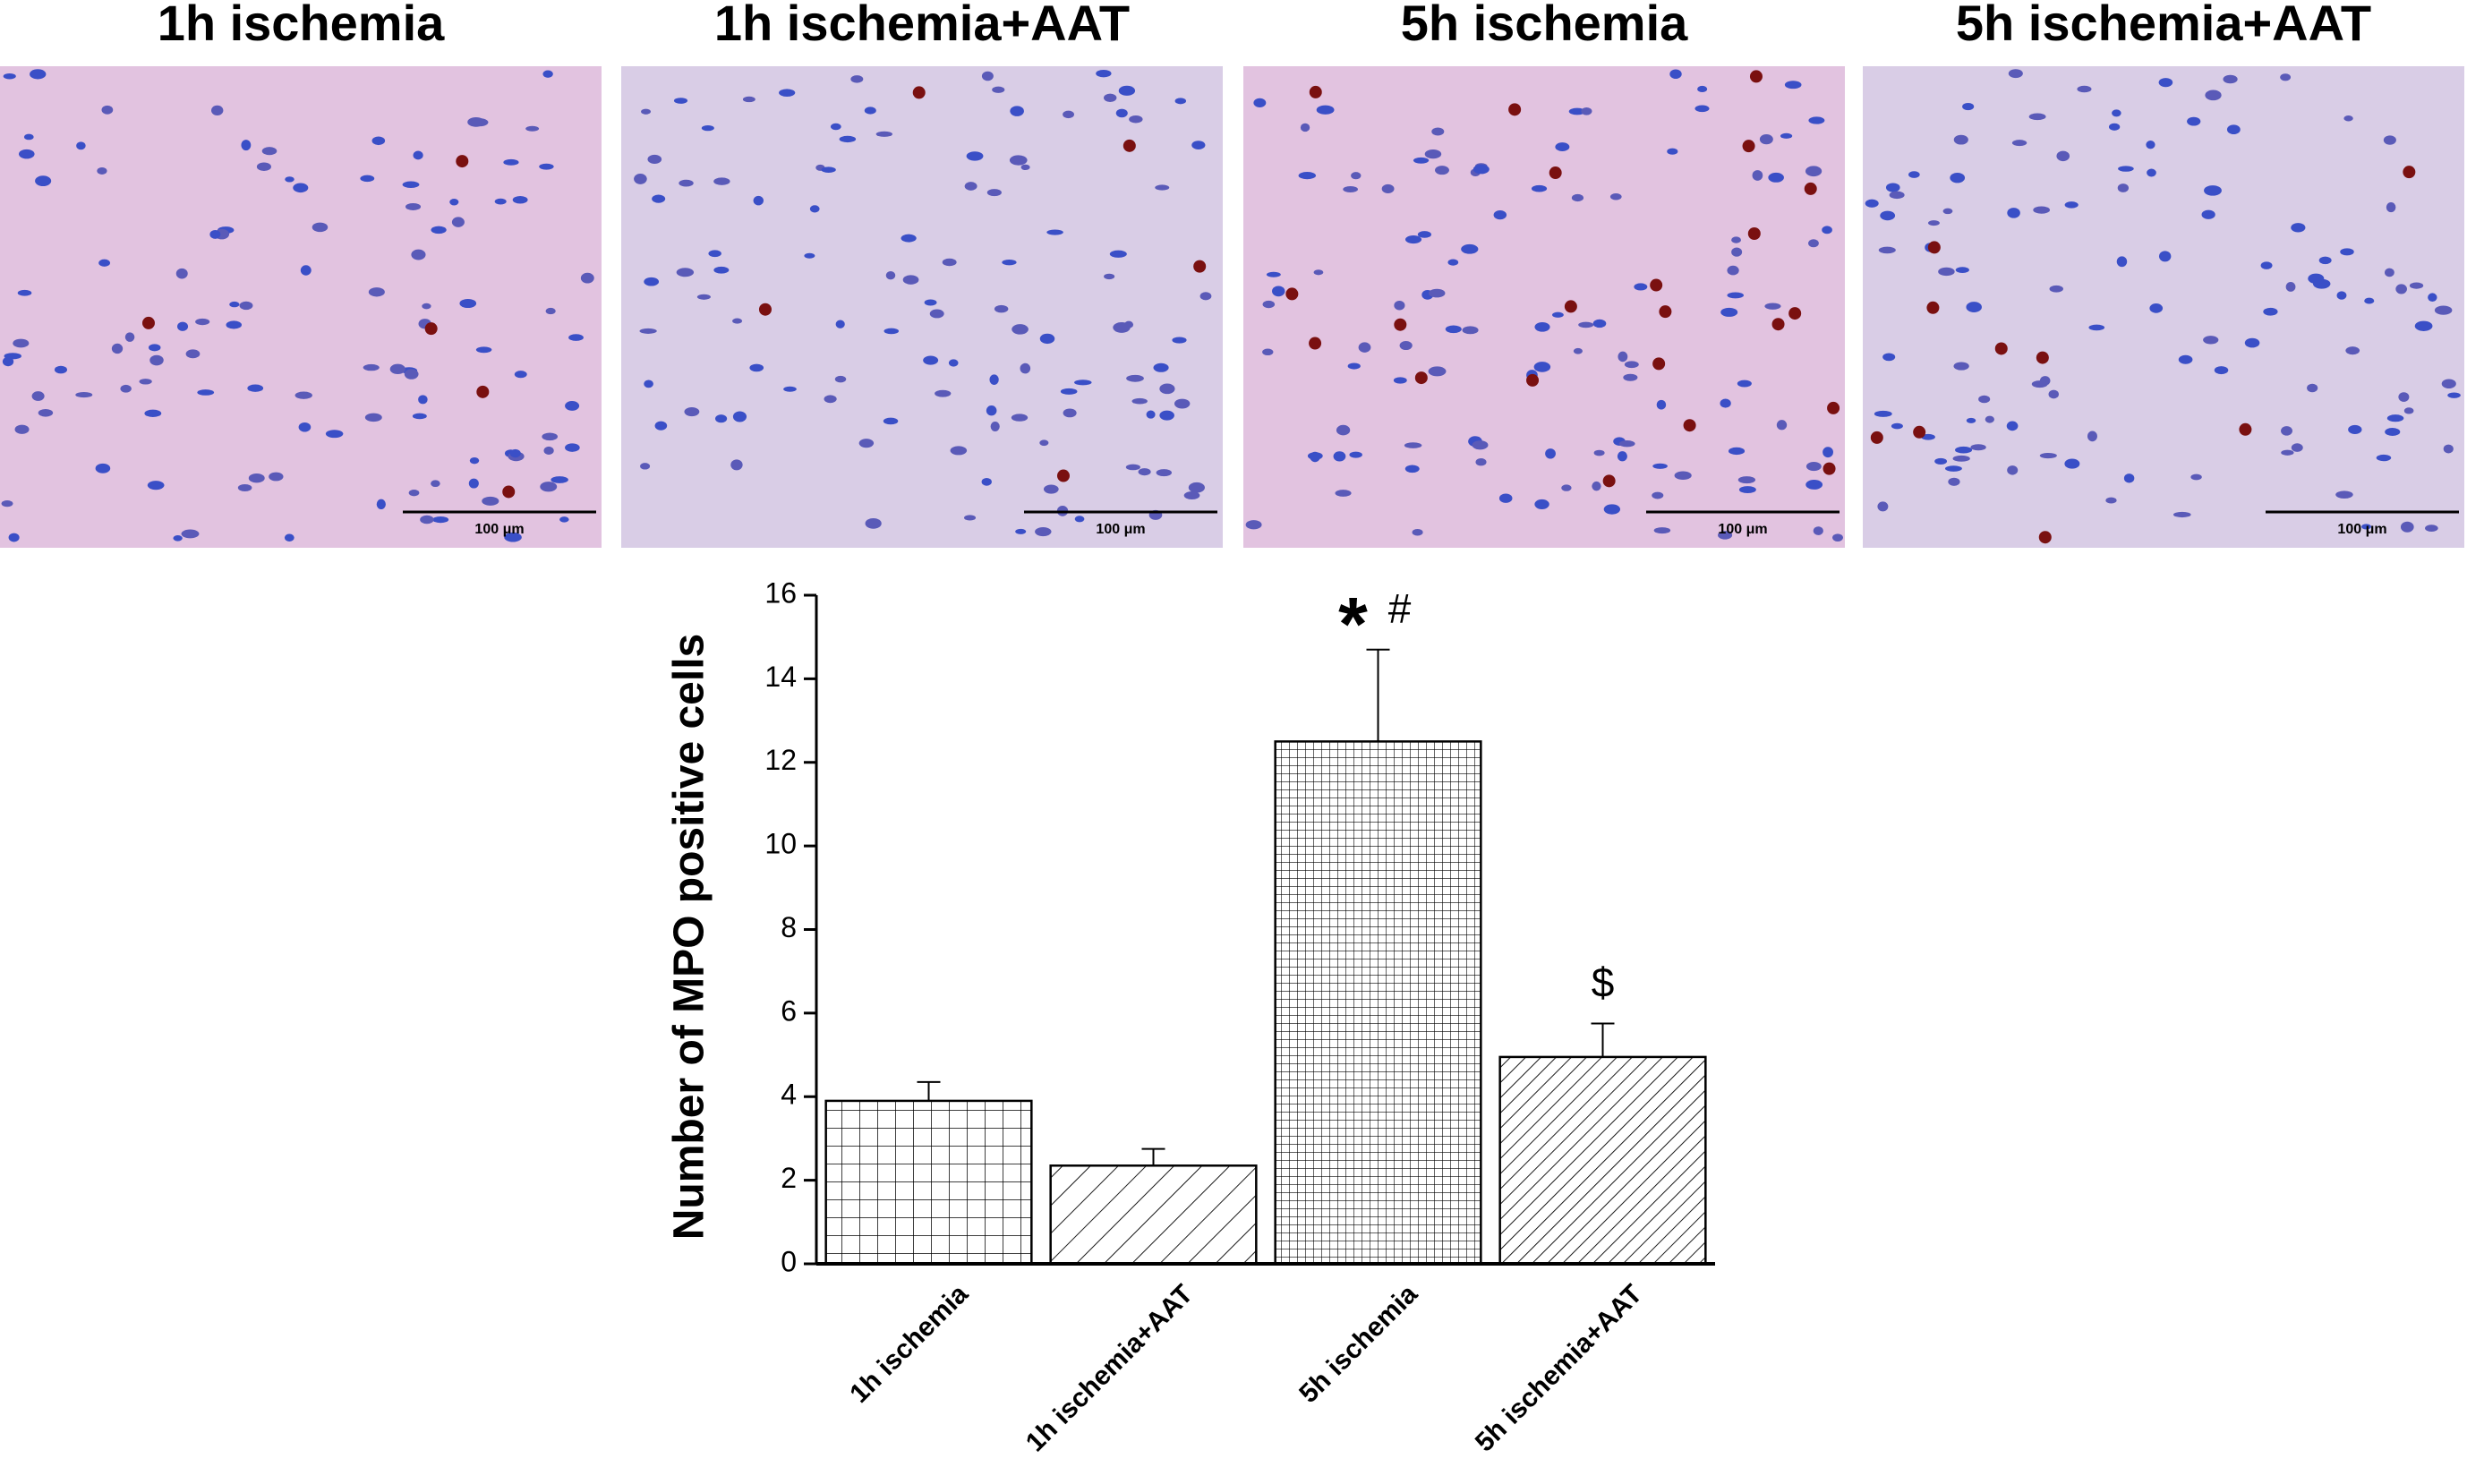  I want to click on y-tick-label: 12, so click(780, 760).